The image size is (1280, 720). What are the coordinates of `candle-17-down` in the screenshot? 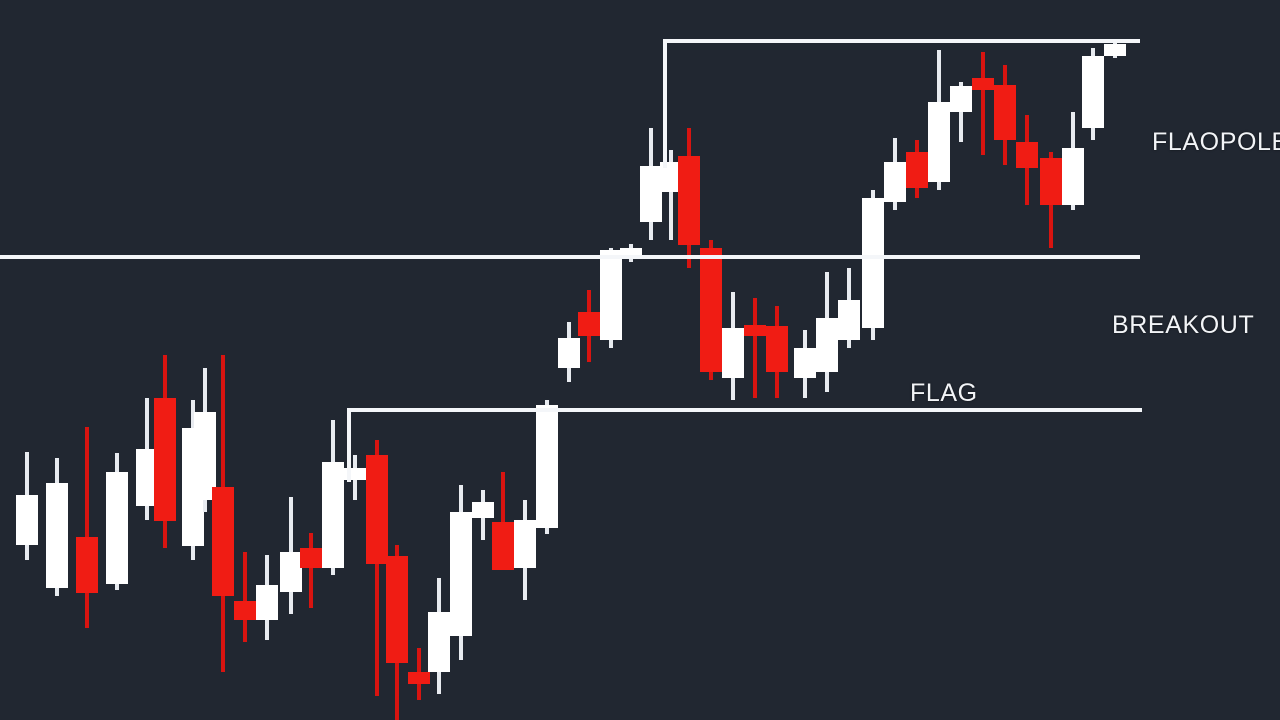 It's located at (419, 674).